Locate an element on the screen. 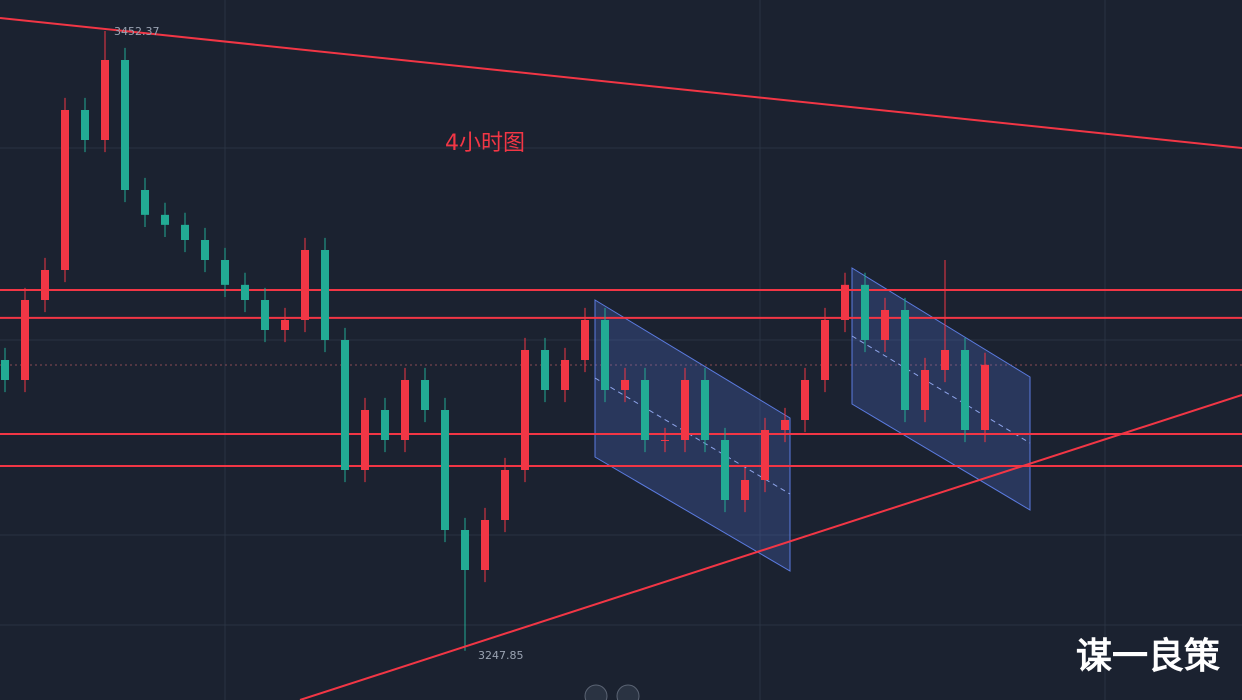 The width and height of the screenshot is (1242, 700). channel-area is located at coordinates (692, 435).